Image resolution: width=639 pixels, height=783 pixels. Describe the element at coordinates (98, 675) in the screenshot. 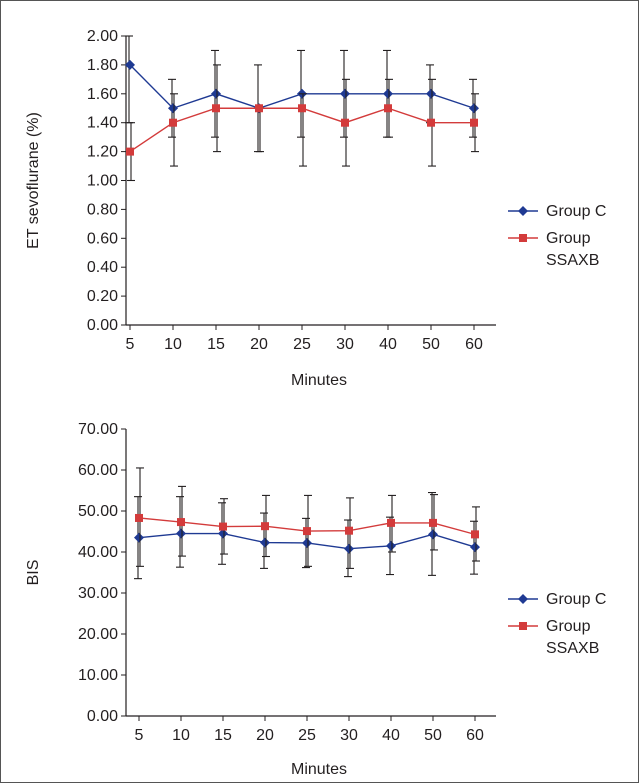

I see `y-tick-label: 10.00` at that location.